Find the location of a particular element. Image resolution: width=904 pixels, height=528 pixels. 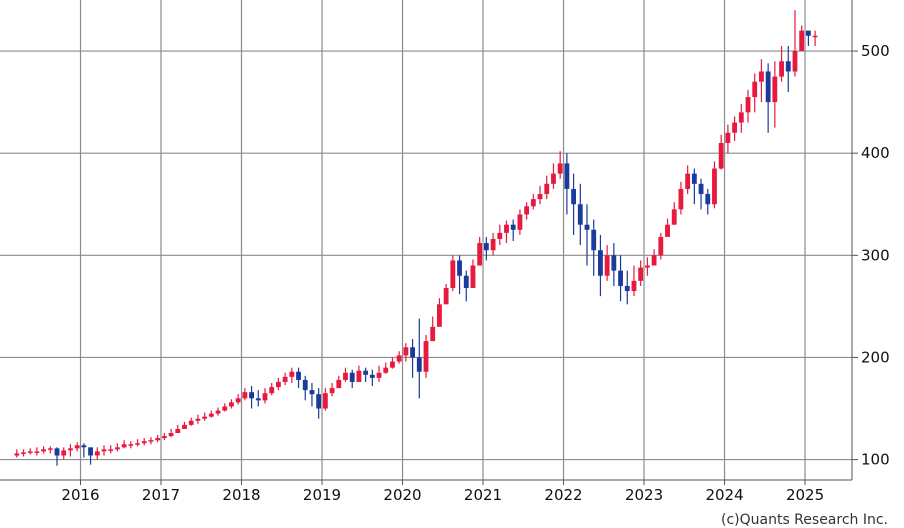

y-tick-label: 100 is located at coordinates (875, 460).